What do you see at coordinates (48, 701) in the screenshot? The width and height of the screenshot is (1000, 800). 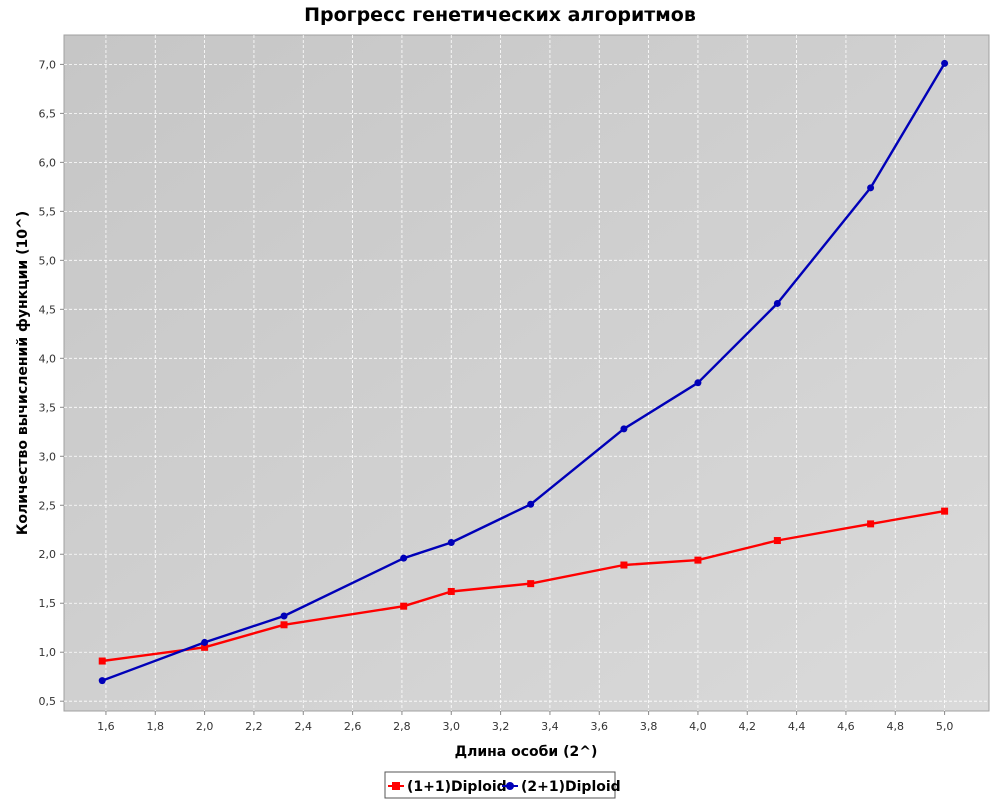 I see `y-tick-label: 0,5` at bounding box center [48, 701].